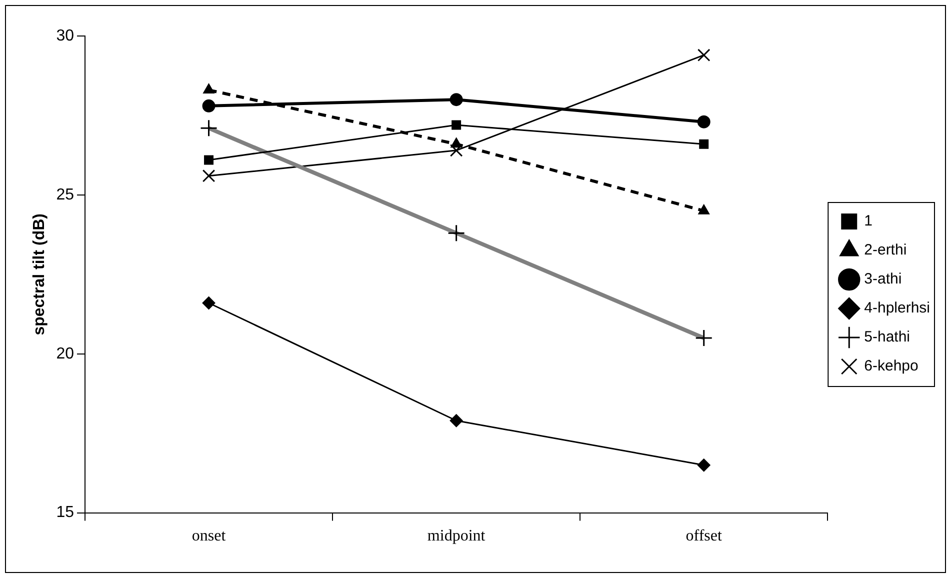 The width and height of the screenshot is (951, 578). Describe the element at coordinates (39, 275) in the screenshot. I see `y-axis-title: spectral tilt (dB)` at that location.